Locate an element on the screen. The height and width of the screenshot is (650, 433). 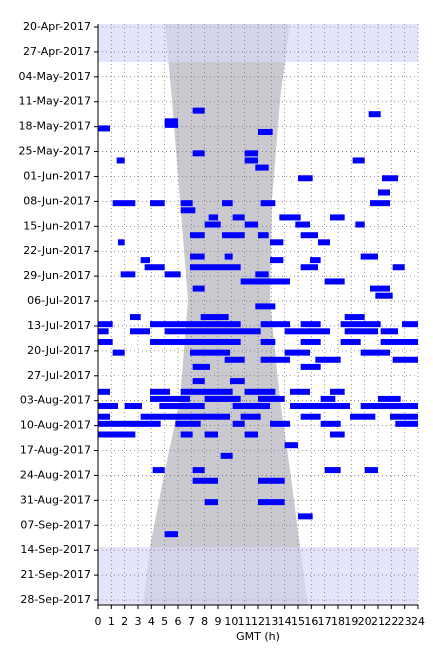
x-tick-label: 16 is located at coordinates (311, 621).